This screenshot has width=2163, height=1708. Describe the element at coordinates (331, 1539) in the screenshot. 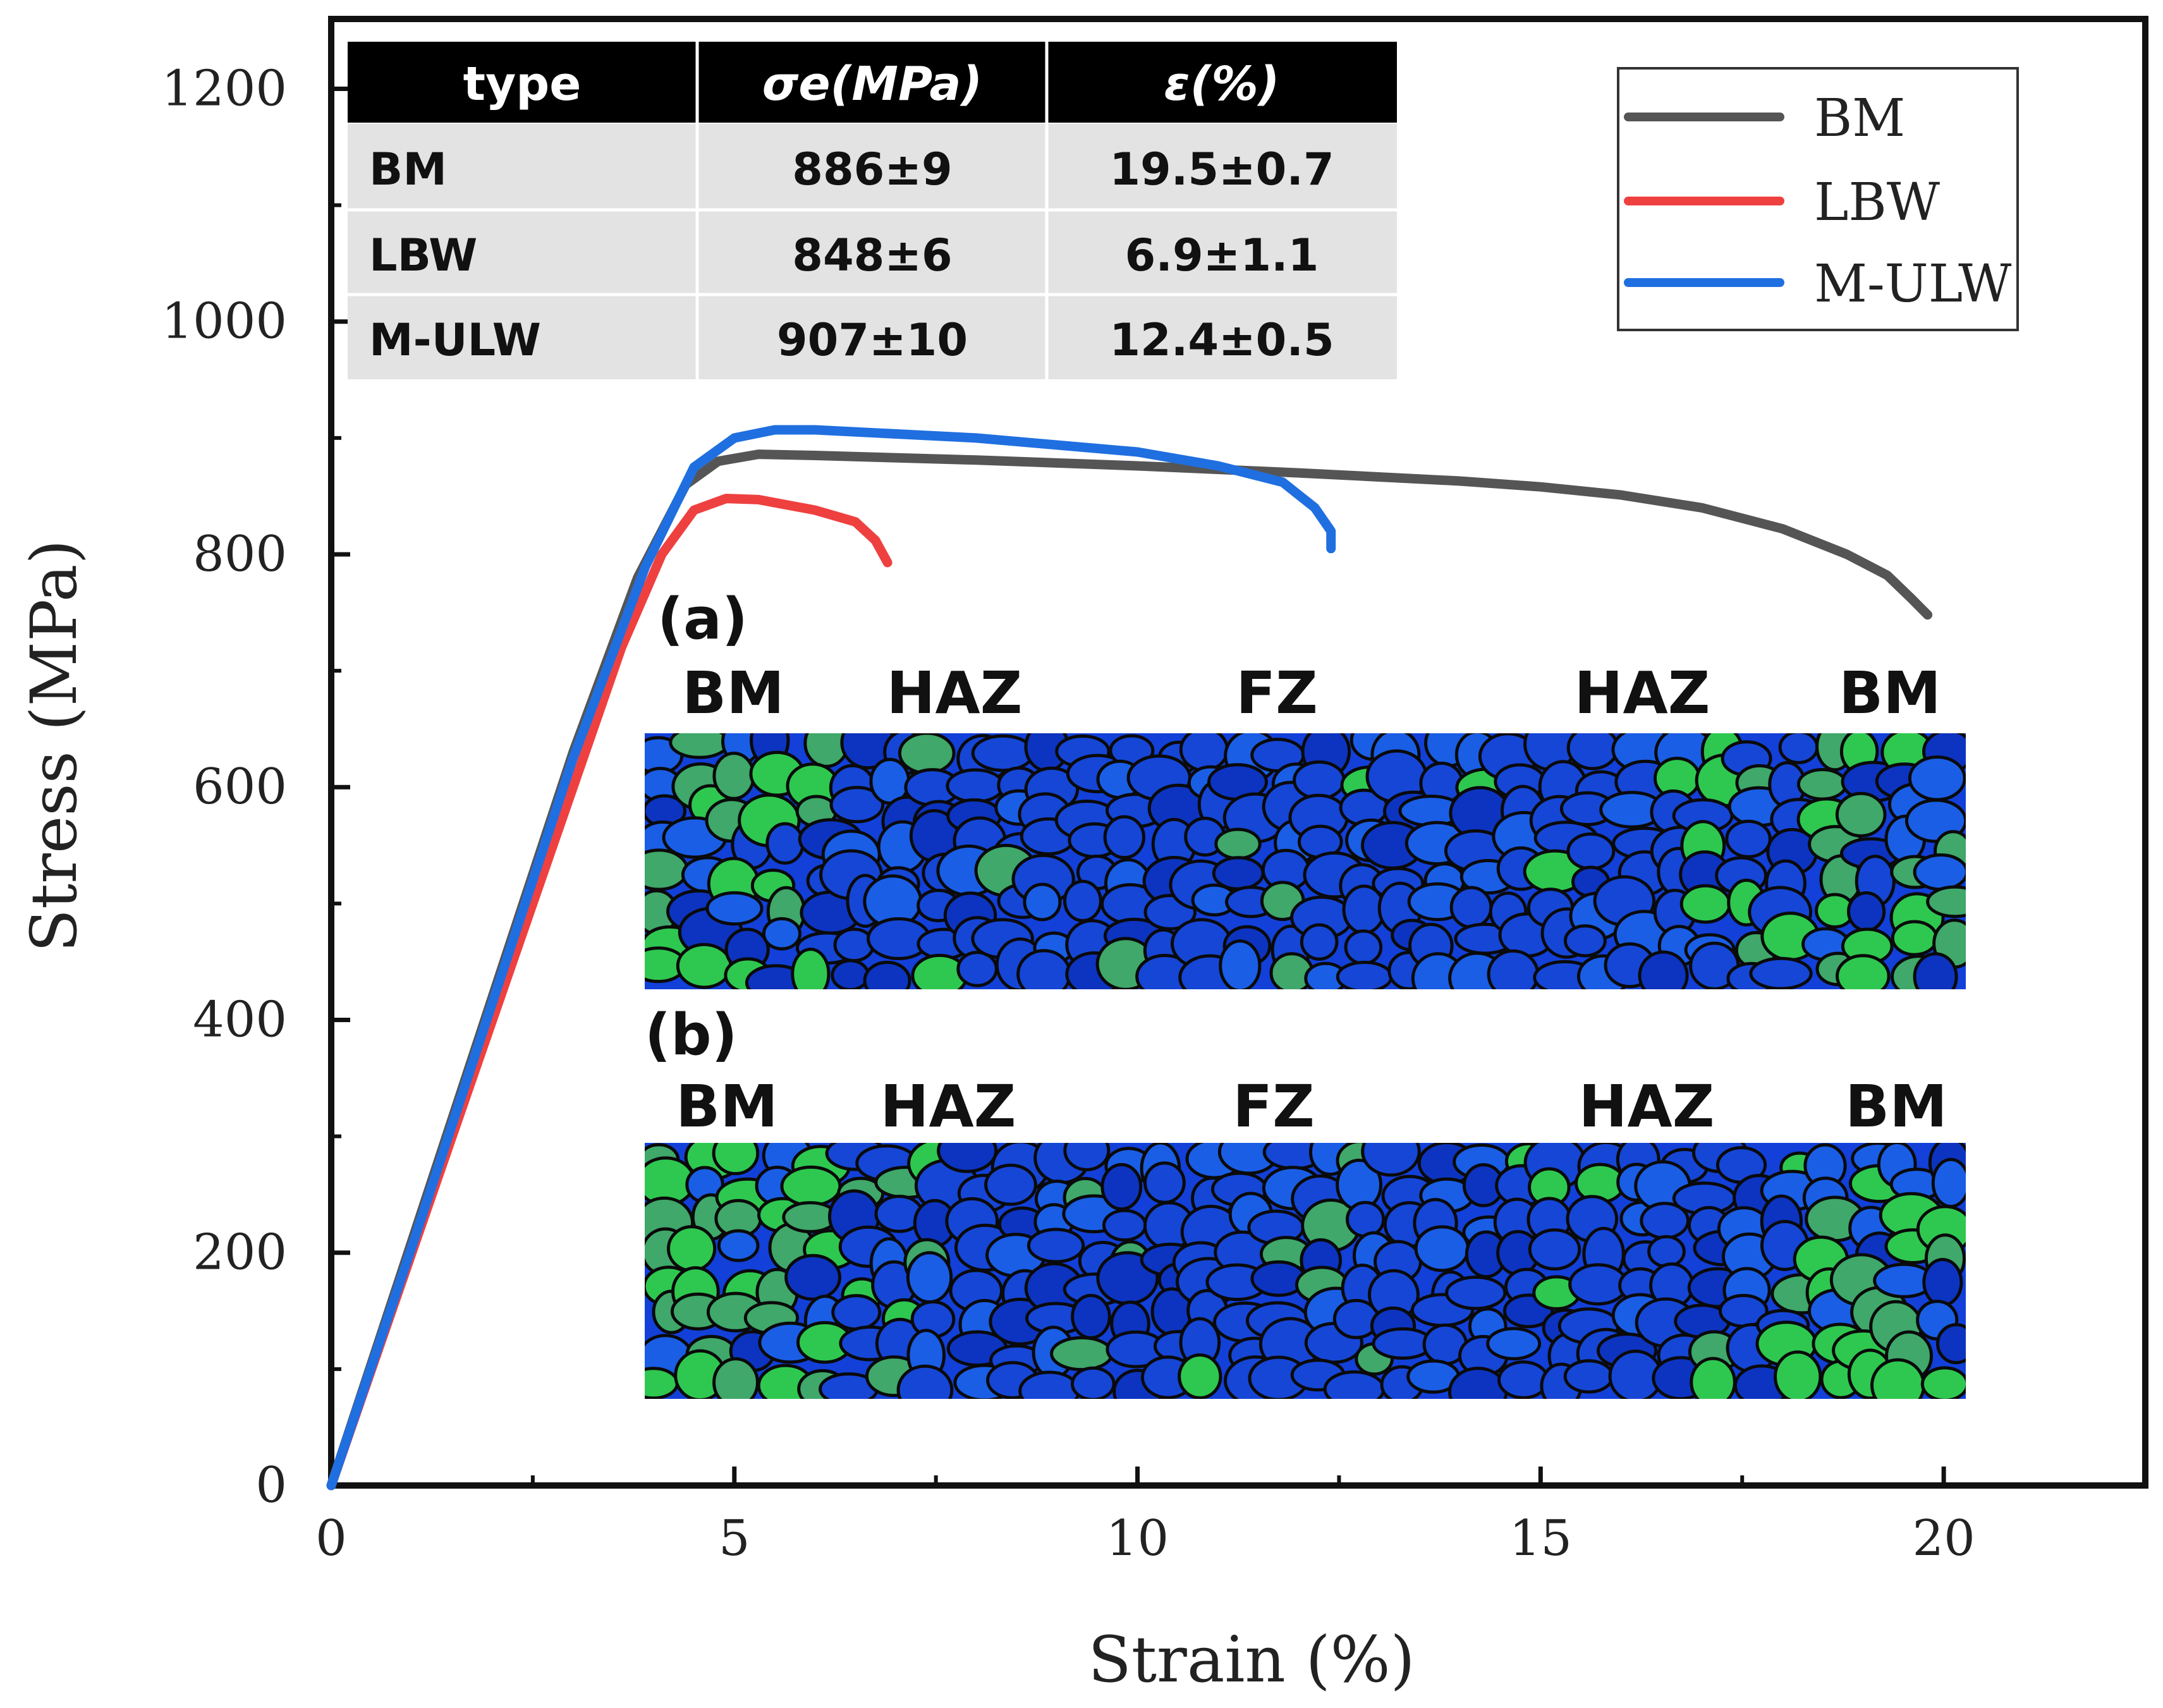

I see `x-tick-label: 0` at that location.